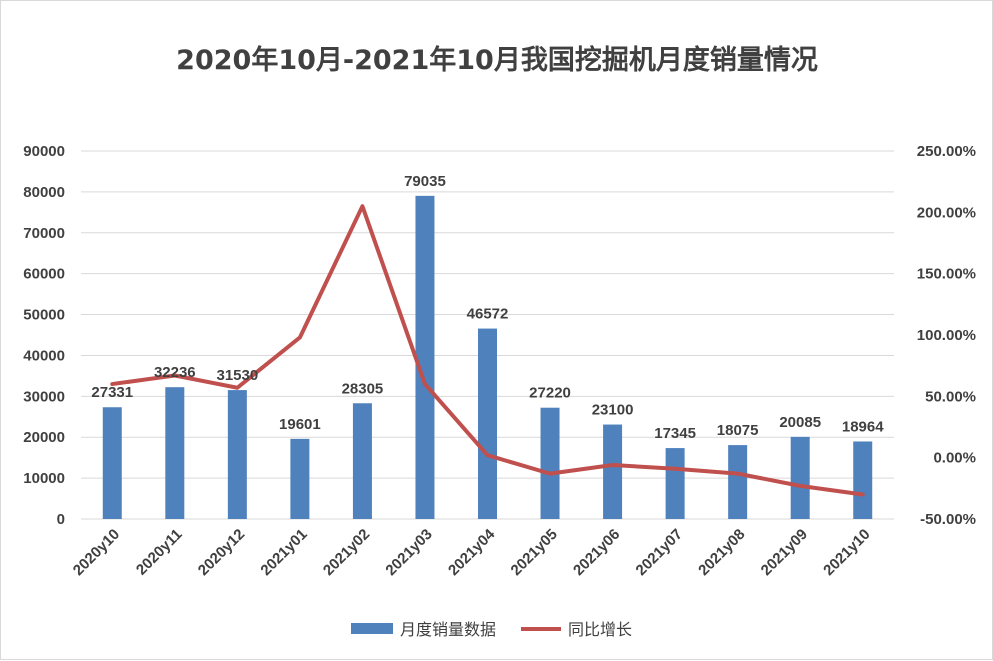 This screenshot has height=661, width=993. I want to click on left-tick-label: 40000, so click(44, 355).